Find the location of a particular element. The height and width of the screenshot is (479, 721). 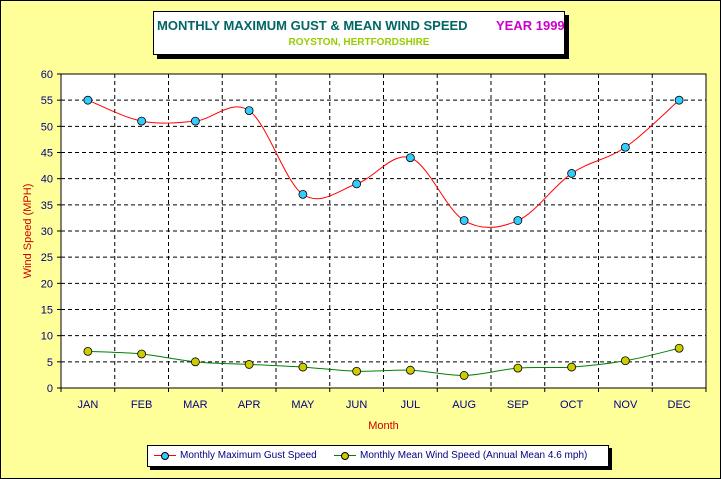

point-gust-jul is located at coordinates (410, 158).